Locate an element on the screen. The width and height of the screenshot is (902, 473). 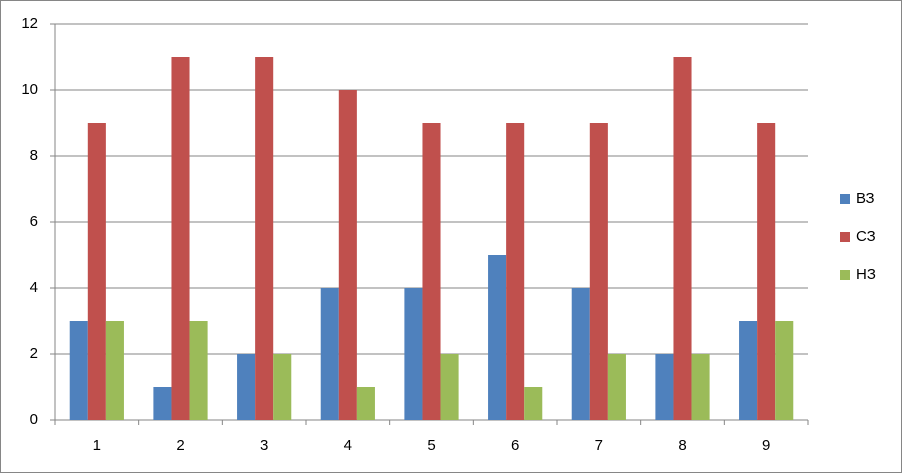
x-tick-label: 9 is located at coordinates (766, 445).